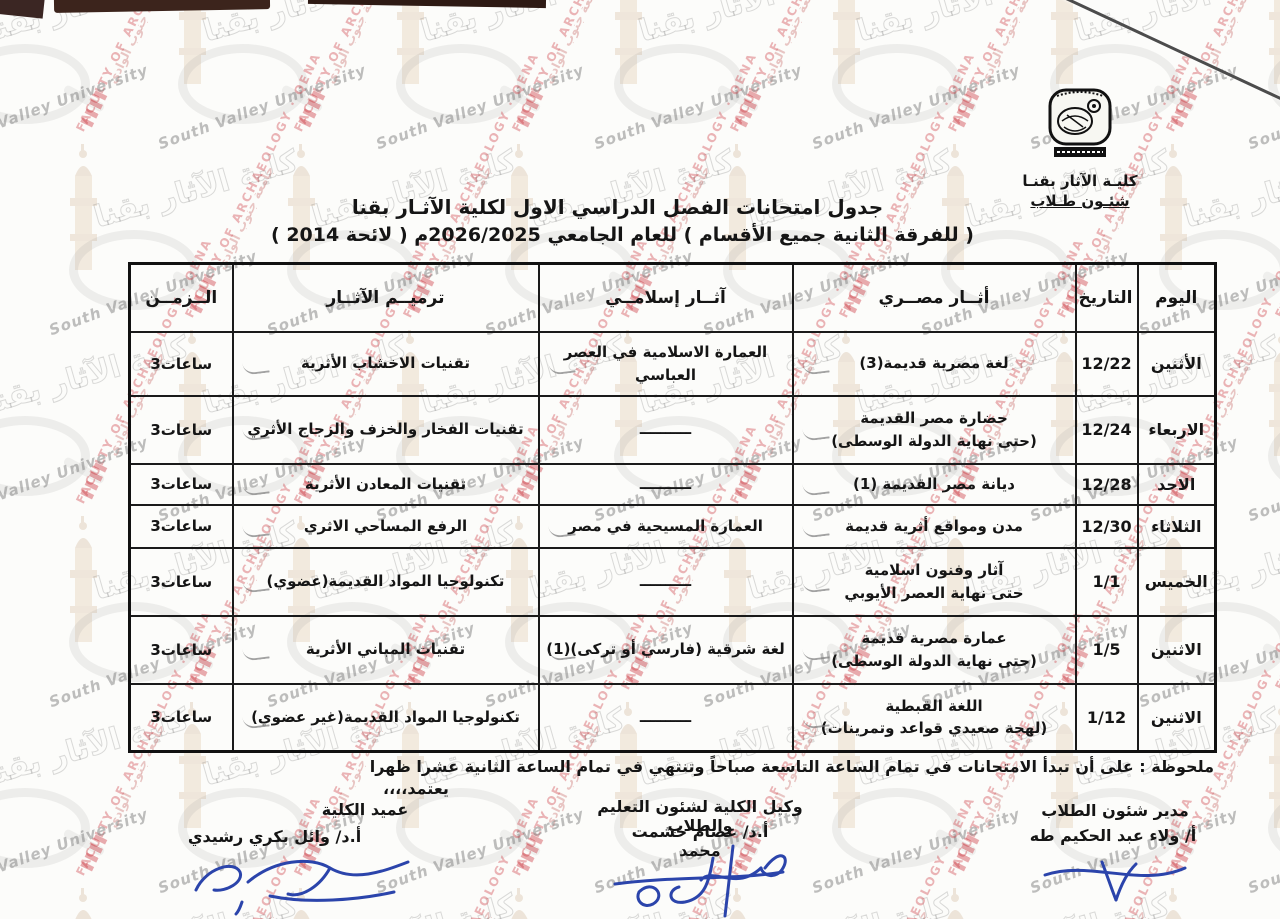 This screenshot has height=919, width=1280. Describe the element at coordinates (365, 809) in the screenshot. I see `signature-title-dean: عميد الكلية` at that location.